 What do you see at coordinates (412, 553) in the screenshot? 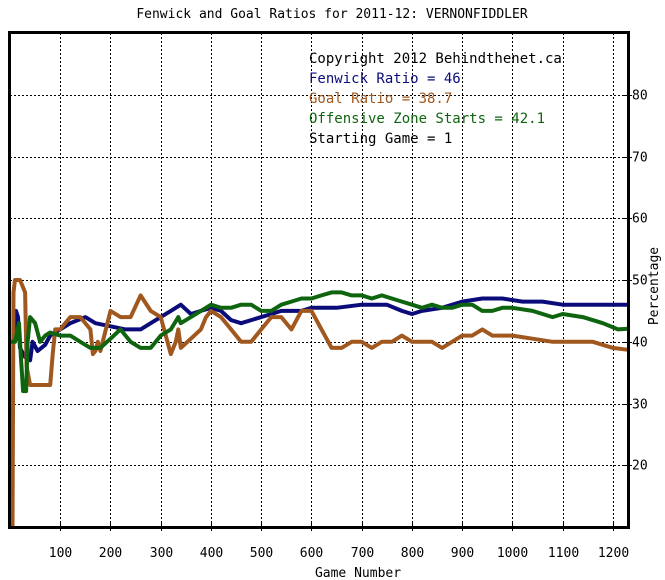
I see `x-tick-label: 800` at bounding box center [412, 553].